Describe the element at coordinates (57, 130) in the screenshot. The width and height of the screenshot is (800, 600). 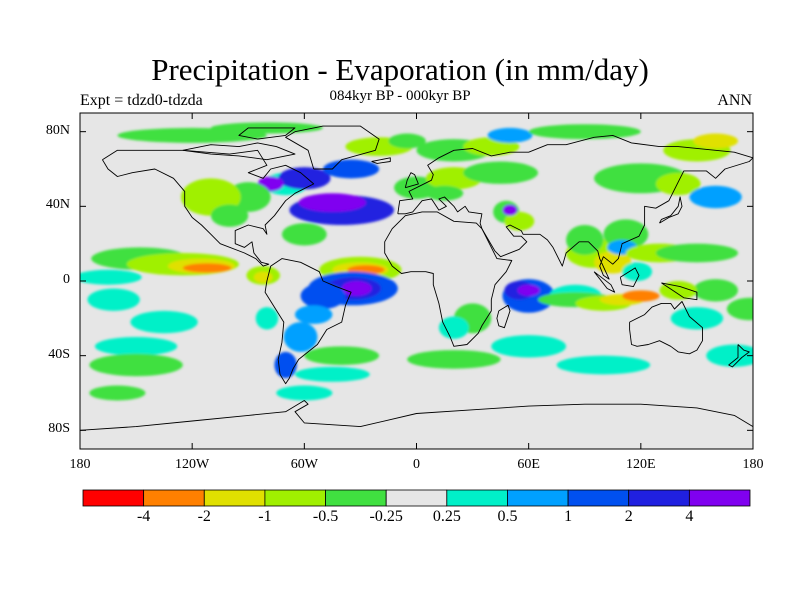
I see `latitude-tick-label: 80N` at that location.